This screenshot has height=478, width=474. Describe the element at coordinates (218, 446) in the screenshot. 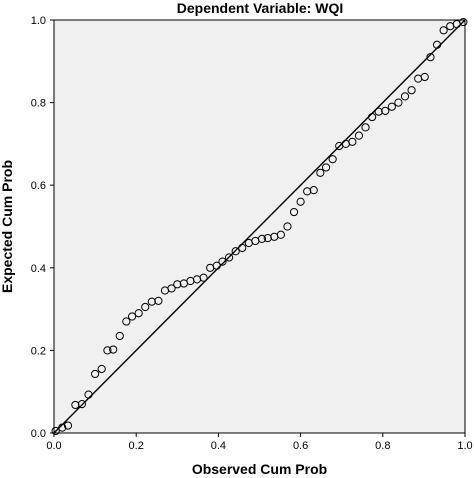

I see `x-tick-label: 0.4` at that location.